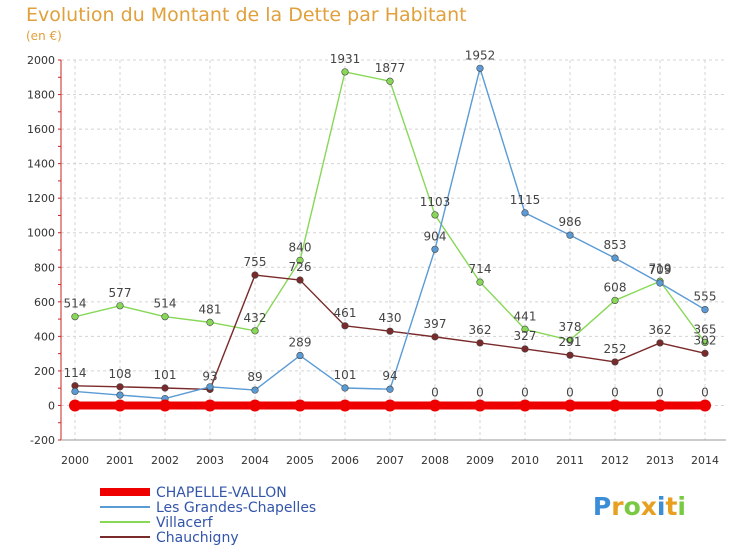 This screenshot has height=550, width=750. I want to click on data-label: 108, so click(120, 374).